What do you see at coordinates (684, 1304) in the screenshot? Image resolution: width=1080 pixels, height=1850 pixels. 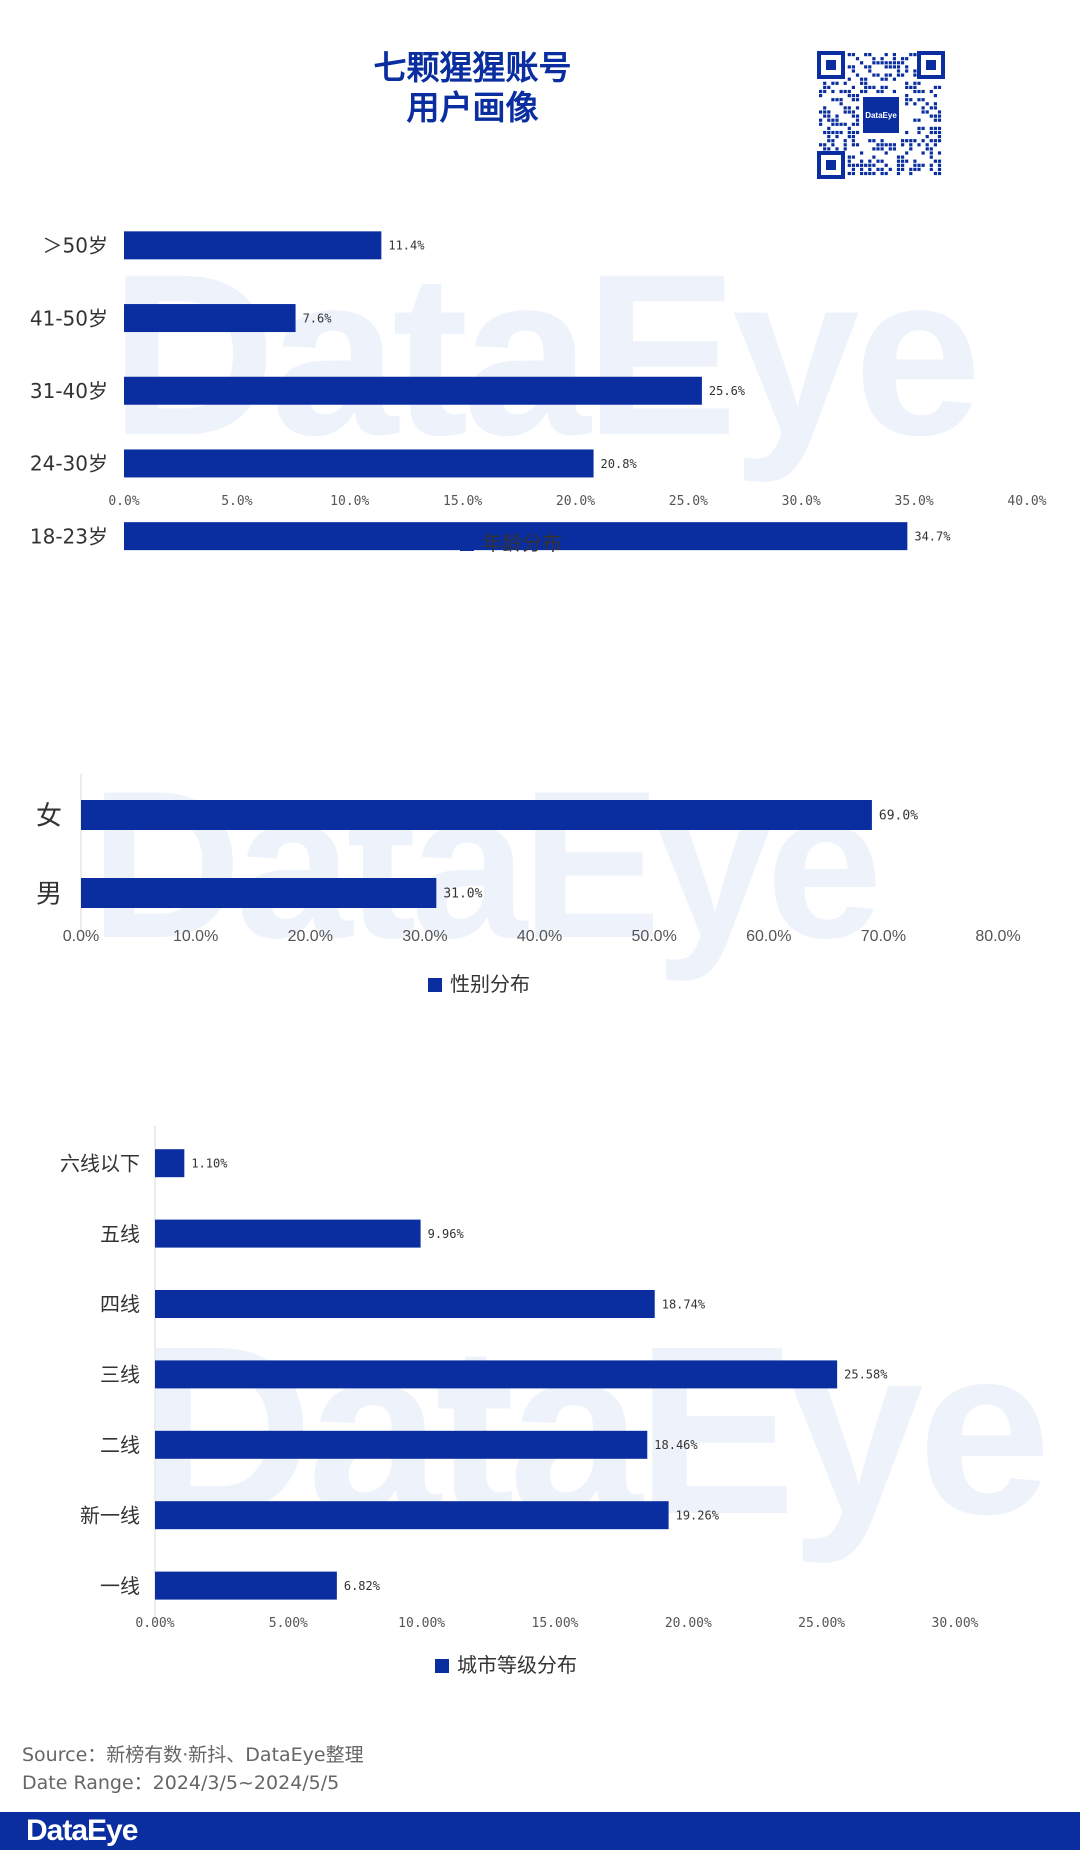 I see `data-label: 18.74%` at bounding box center [684, 1304].